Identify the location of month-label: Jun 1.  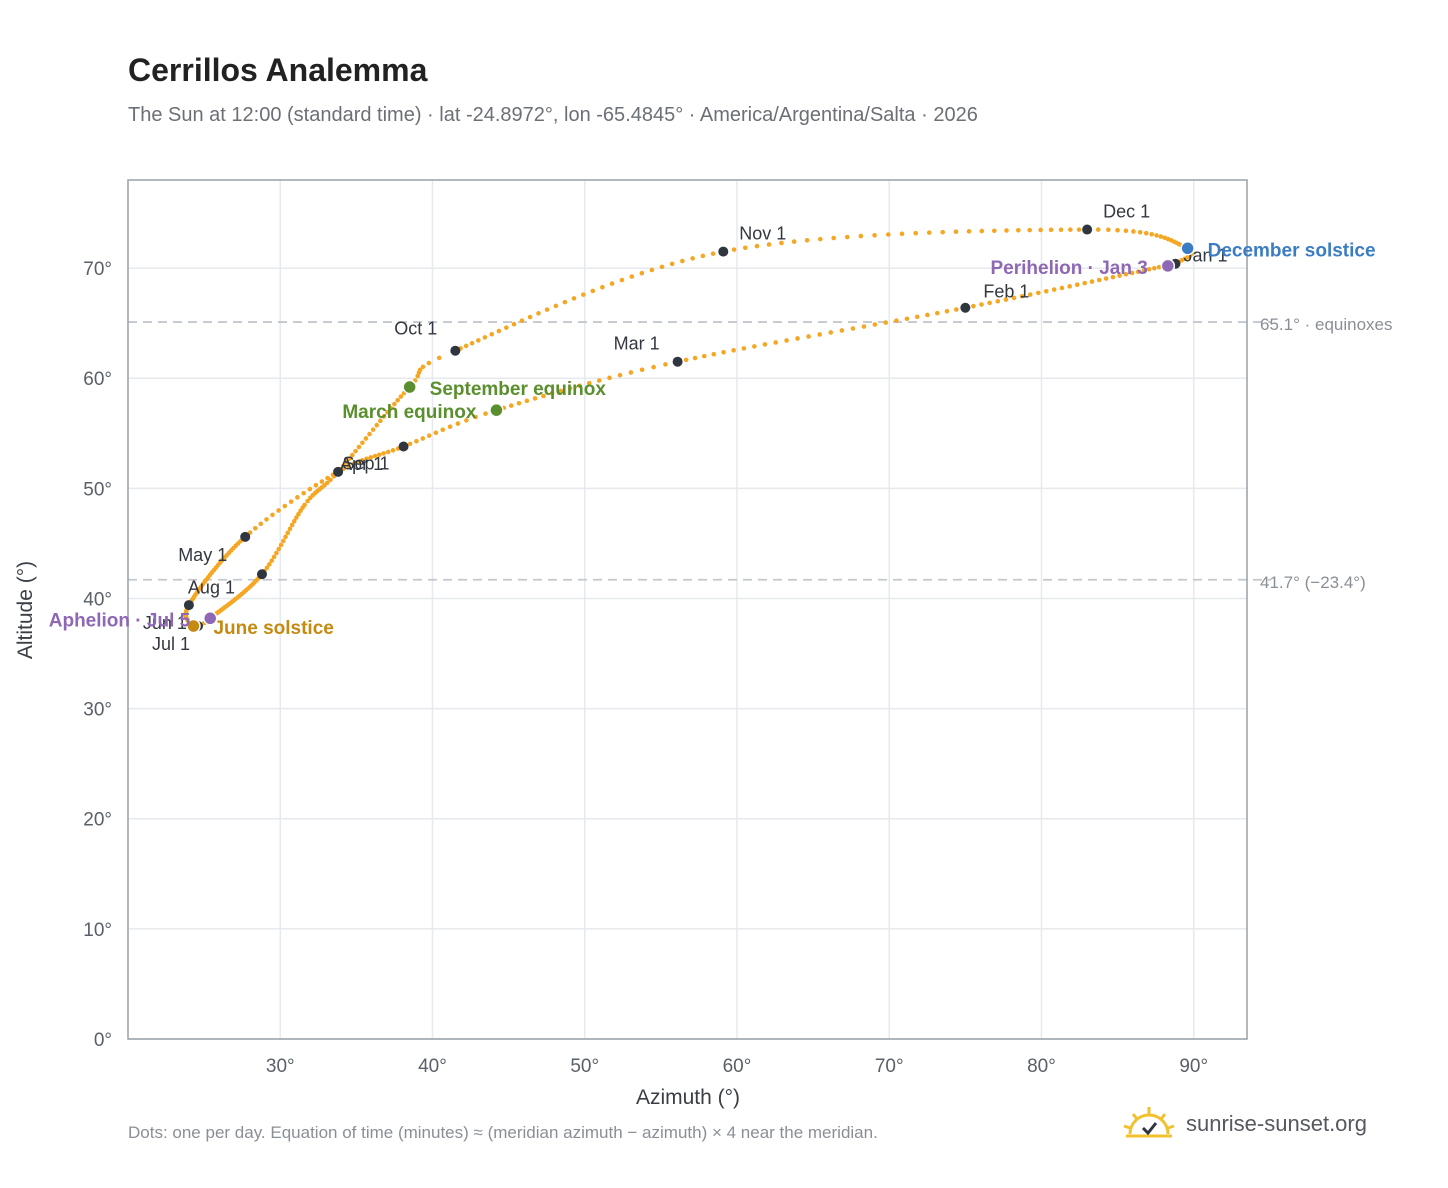
(165, 623).